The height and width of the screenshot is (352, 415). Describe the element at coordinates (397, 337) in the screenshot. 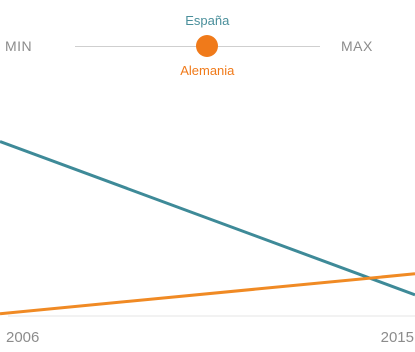

I see `x-tick-label-1: 2015` at that location.